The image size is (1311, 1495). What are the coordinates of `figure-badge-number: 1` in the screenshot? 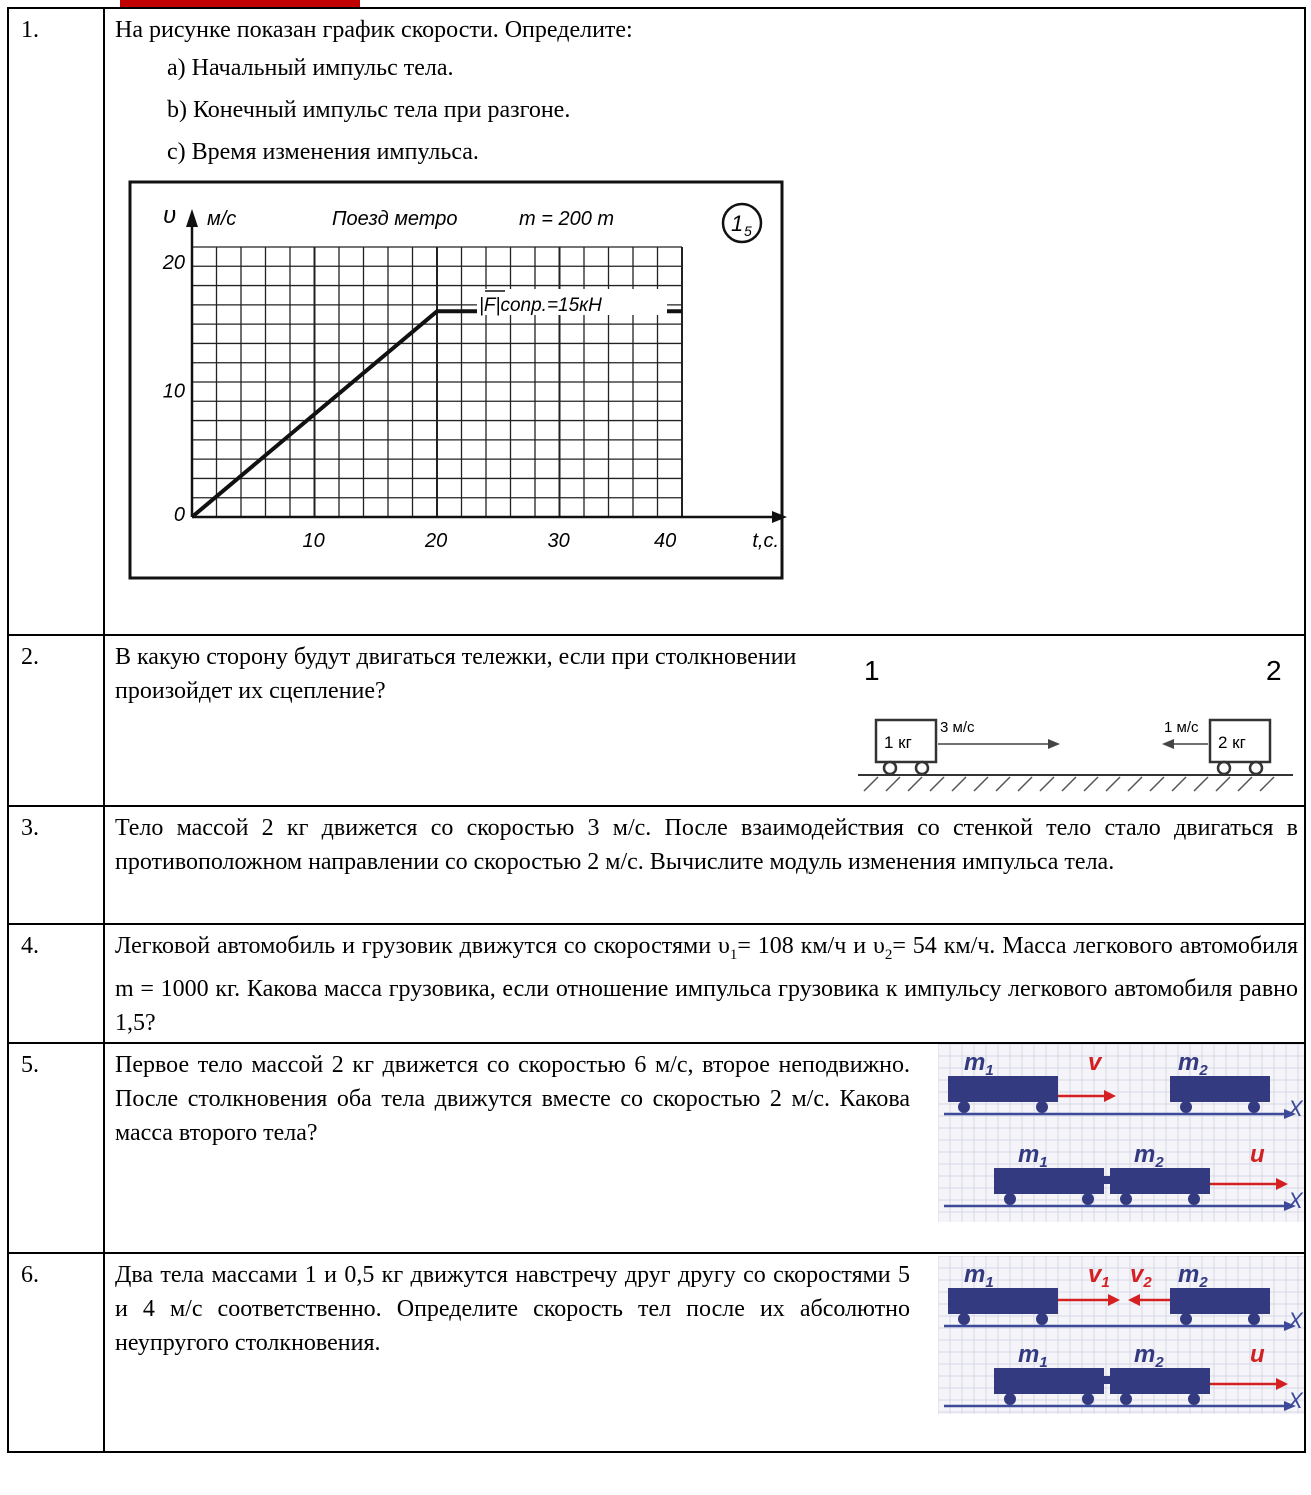 It's located at (737, 223).